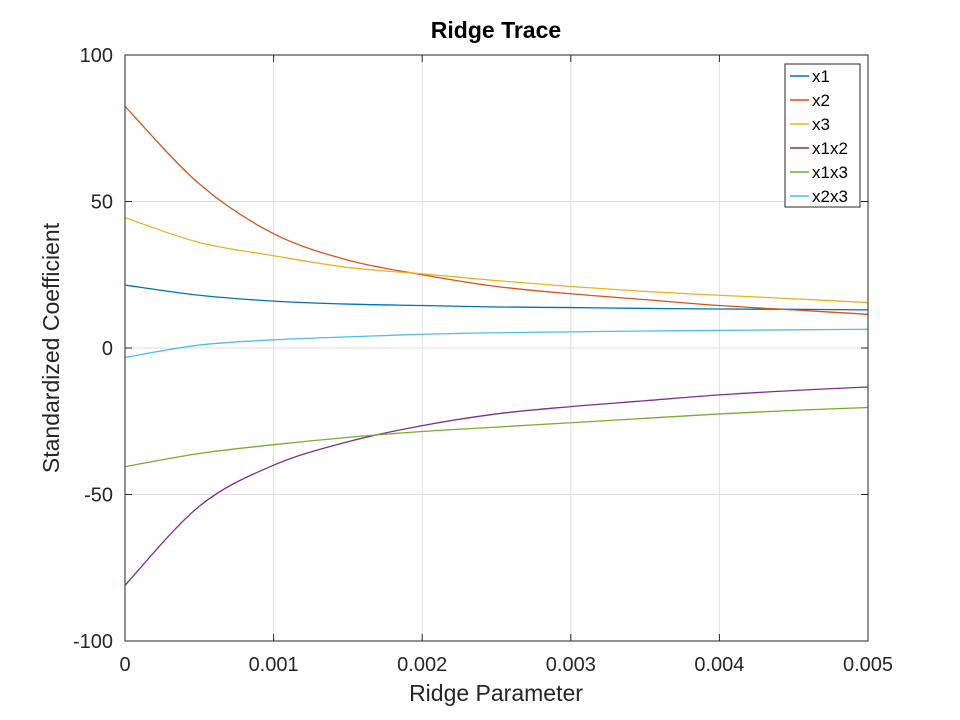  Describe the element at coordinates (571, 665) in the screenshot. I see `x-tick-label: 0.003` at that location.